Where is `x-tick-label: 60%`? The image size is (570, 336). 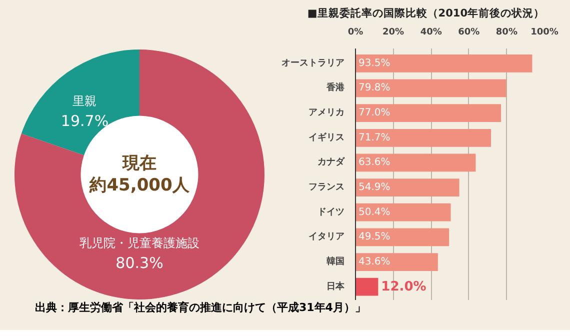 x-tick-label: 60% is located at coordinates (469, 33).